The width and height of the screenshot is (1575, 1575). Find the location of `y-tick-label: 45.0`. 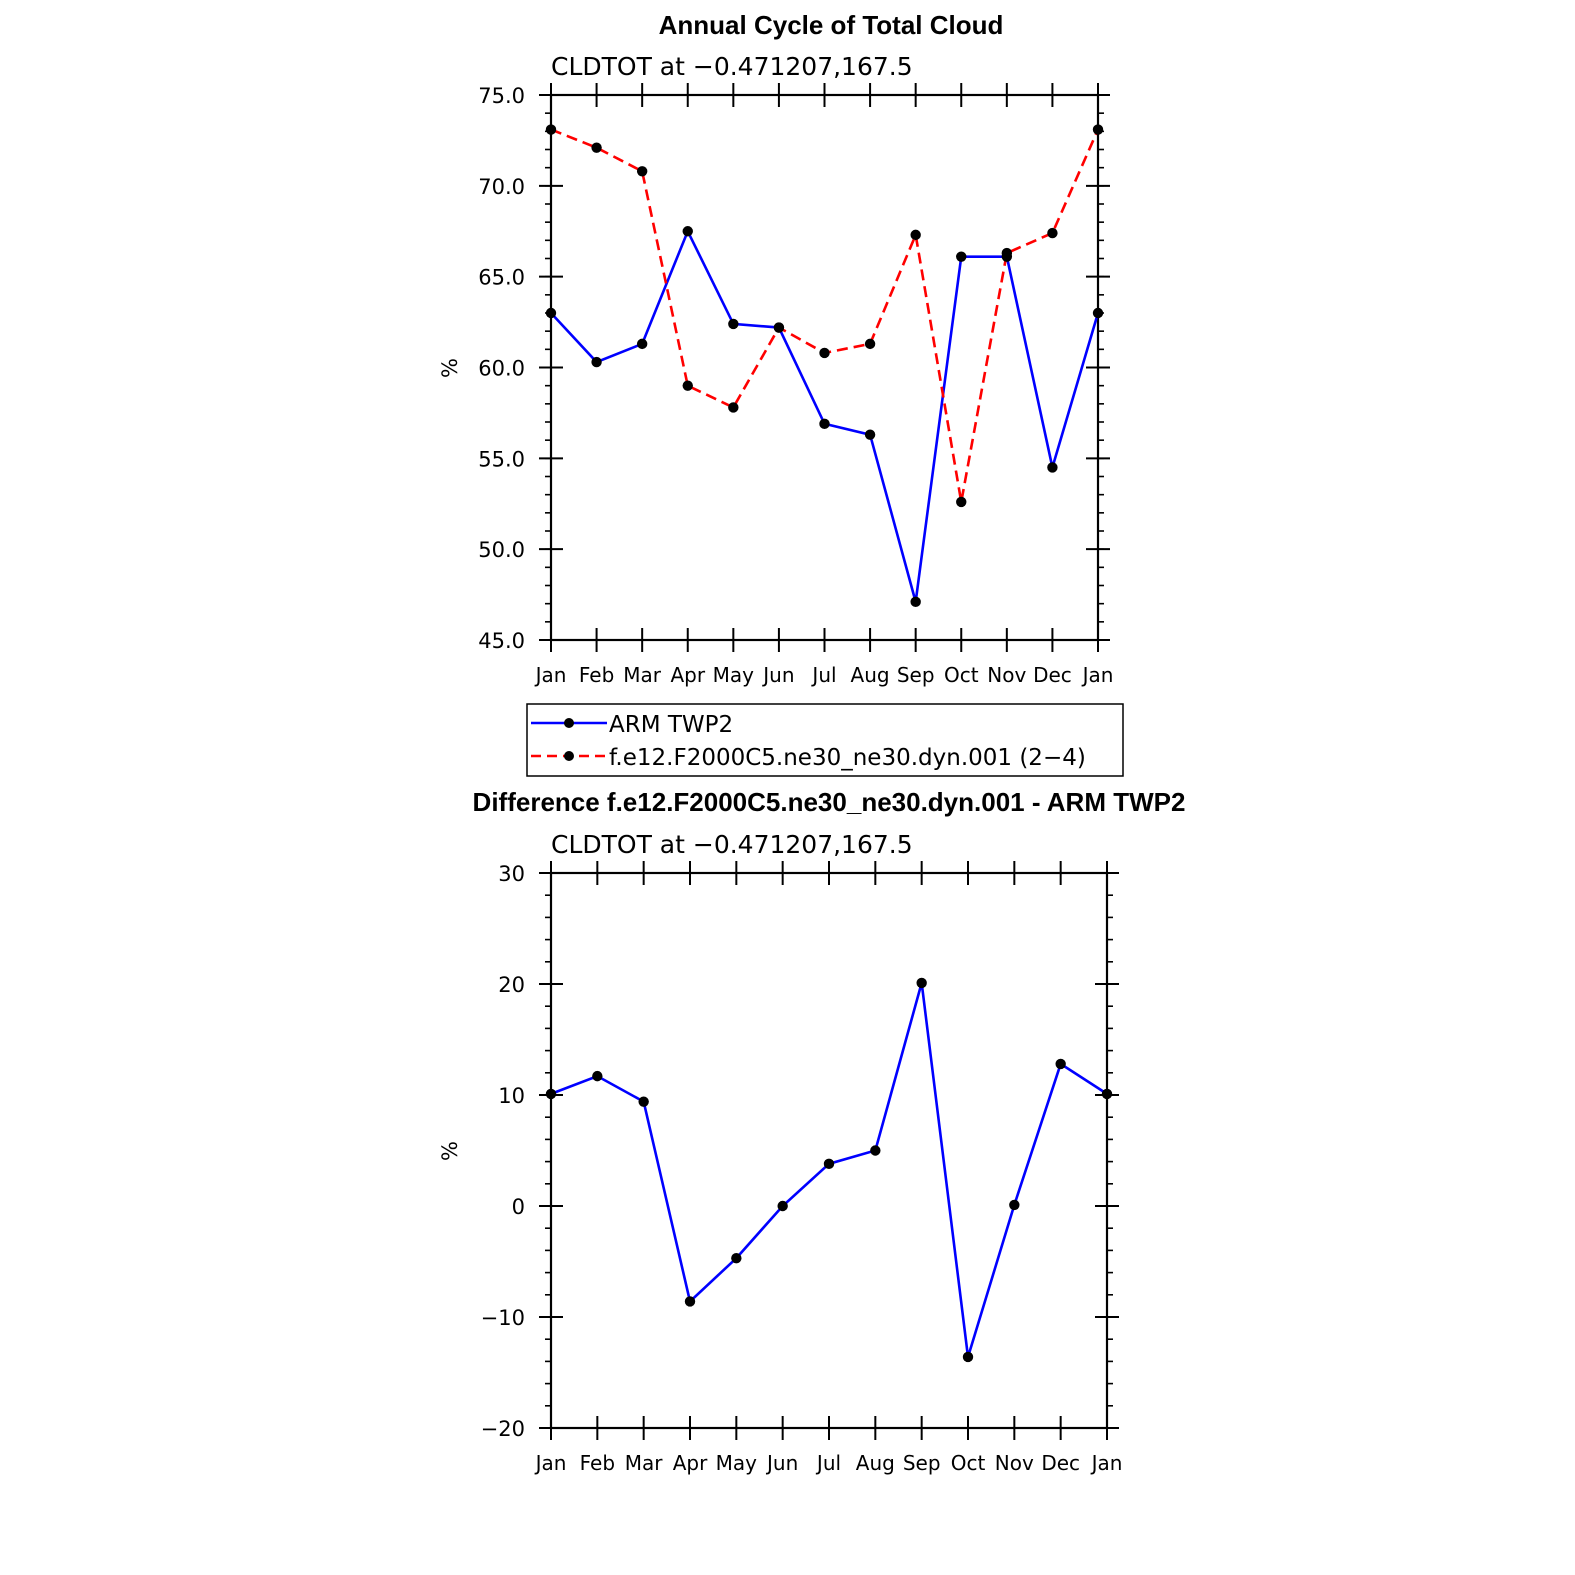

y-tick-label: 45.0 is located at coordinates (501, 641).